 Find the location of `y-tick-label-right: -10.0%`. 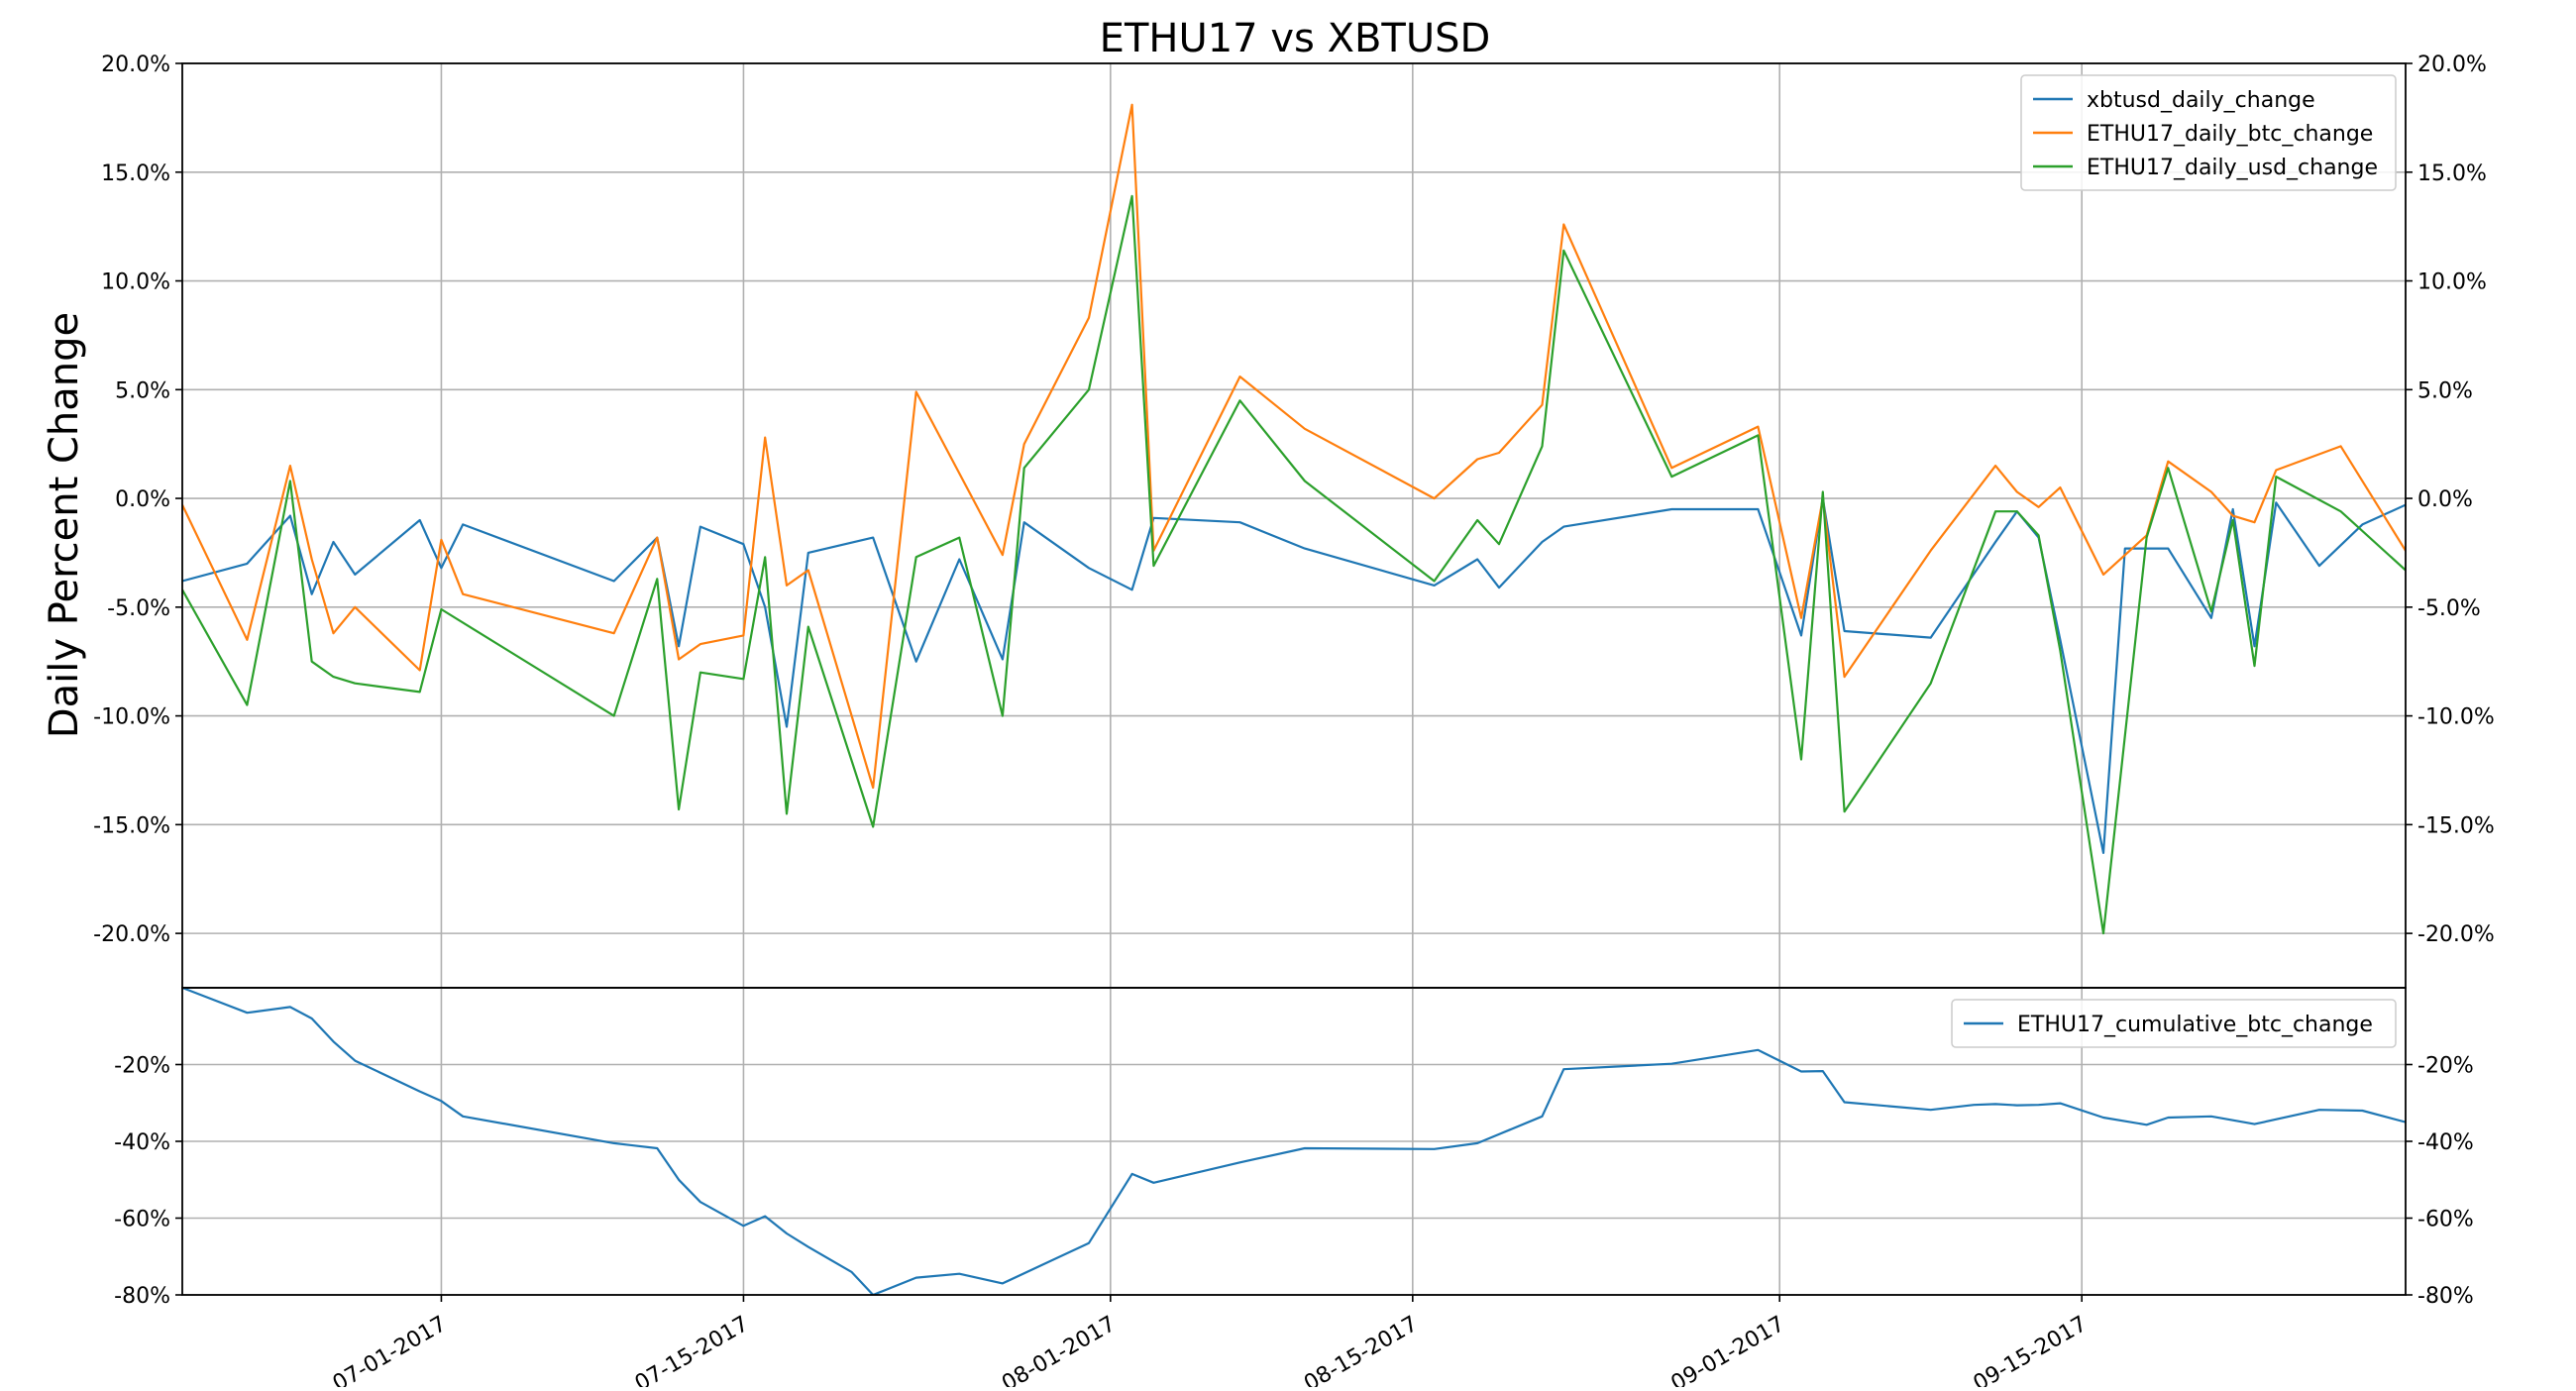

y-tick-label-right: -10.0% is located at coordinates (2456, 717).